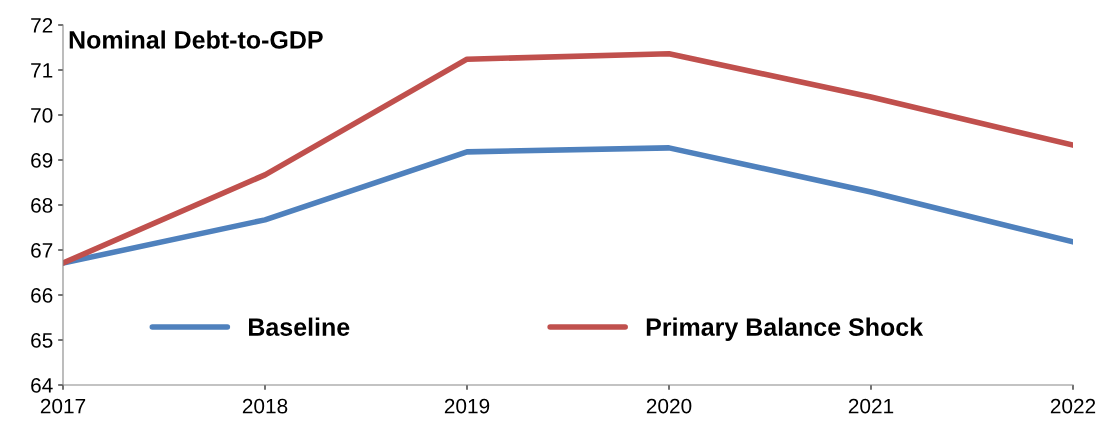  I want to click on y-tick-label: 70, so click(42, 115).